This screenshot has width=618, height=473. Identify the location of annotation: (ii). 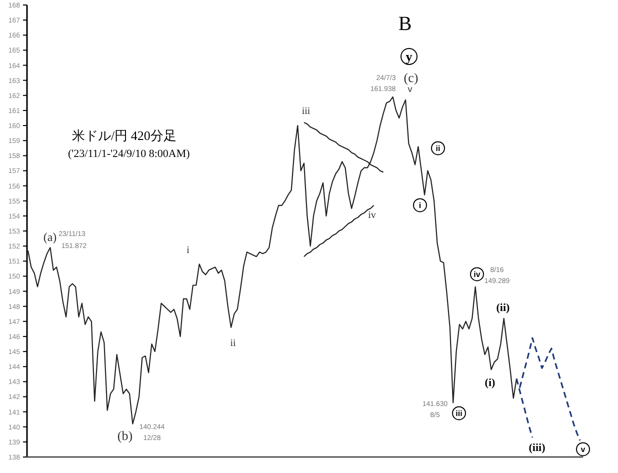
(503, 308).